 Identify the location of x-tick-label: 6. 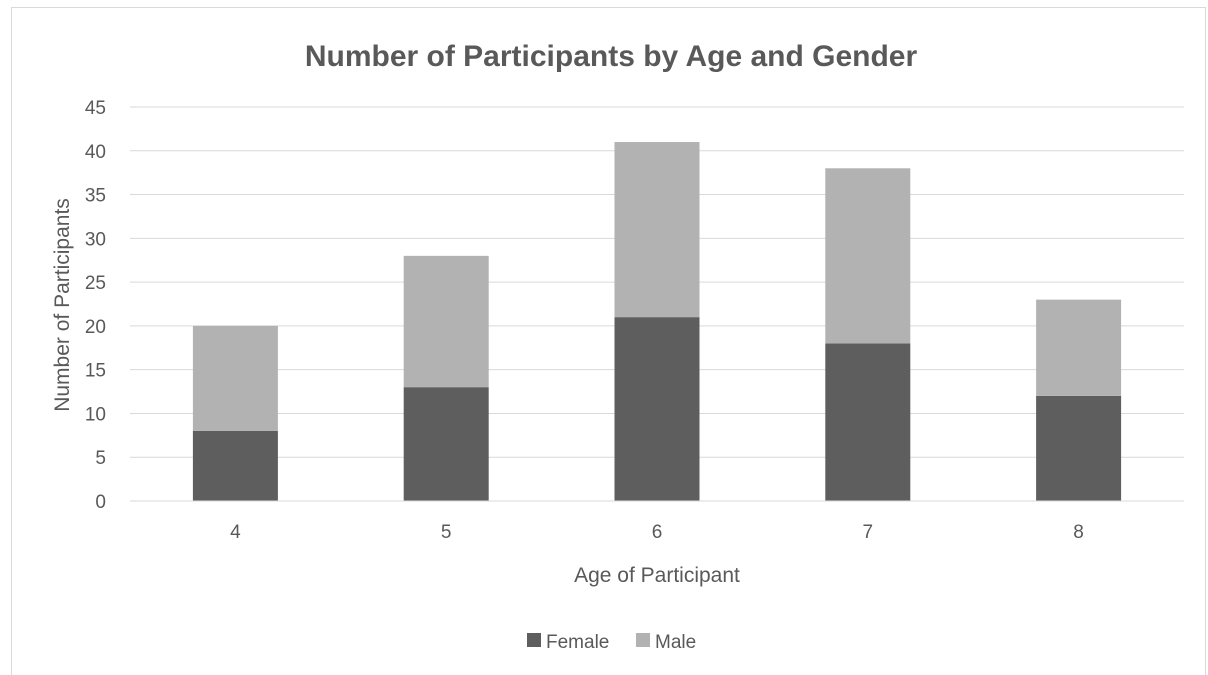
(657, 532).